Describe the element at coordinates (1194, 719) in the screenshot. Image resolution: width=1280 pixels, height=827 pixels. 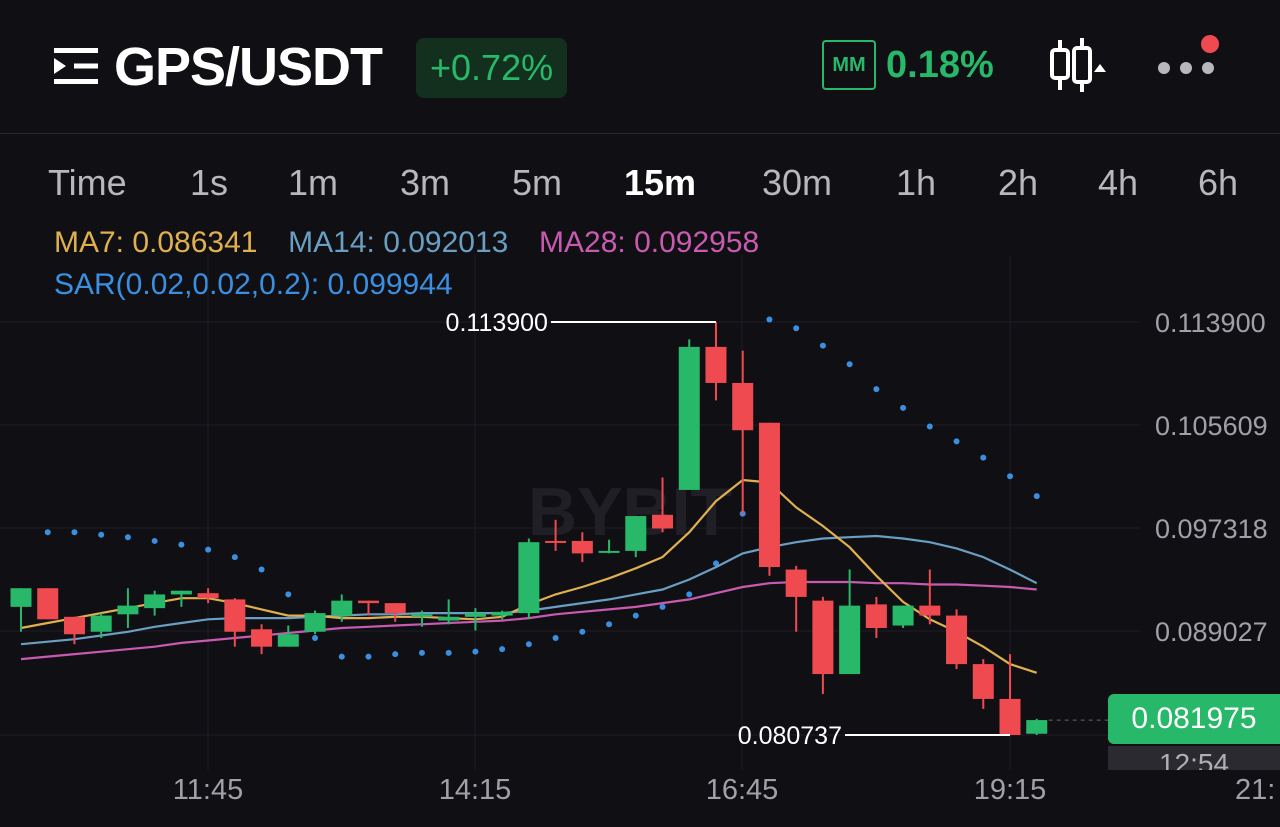
I see `last-price-tag: 0.081975` at that location.